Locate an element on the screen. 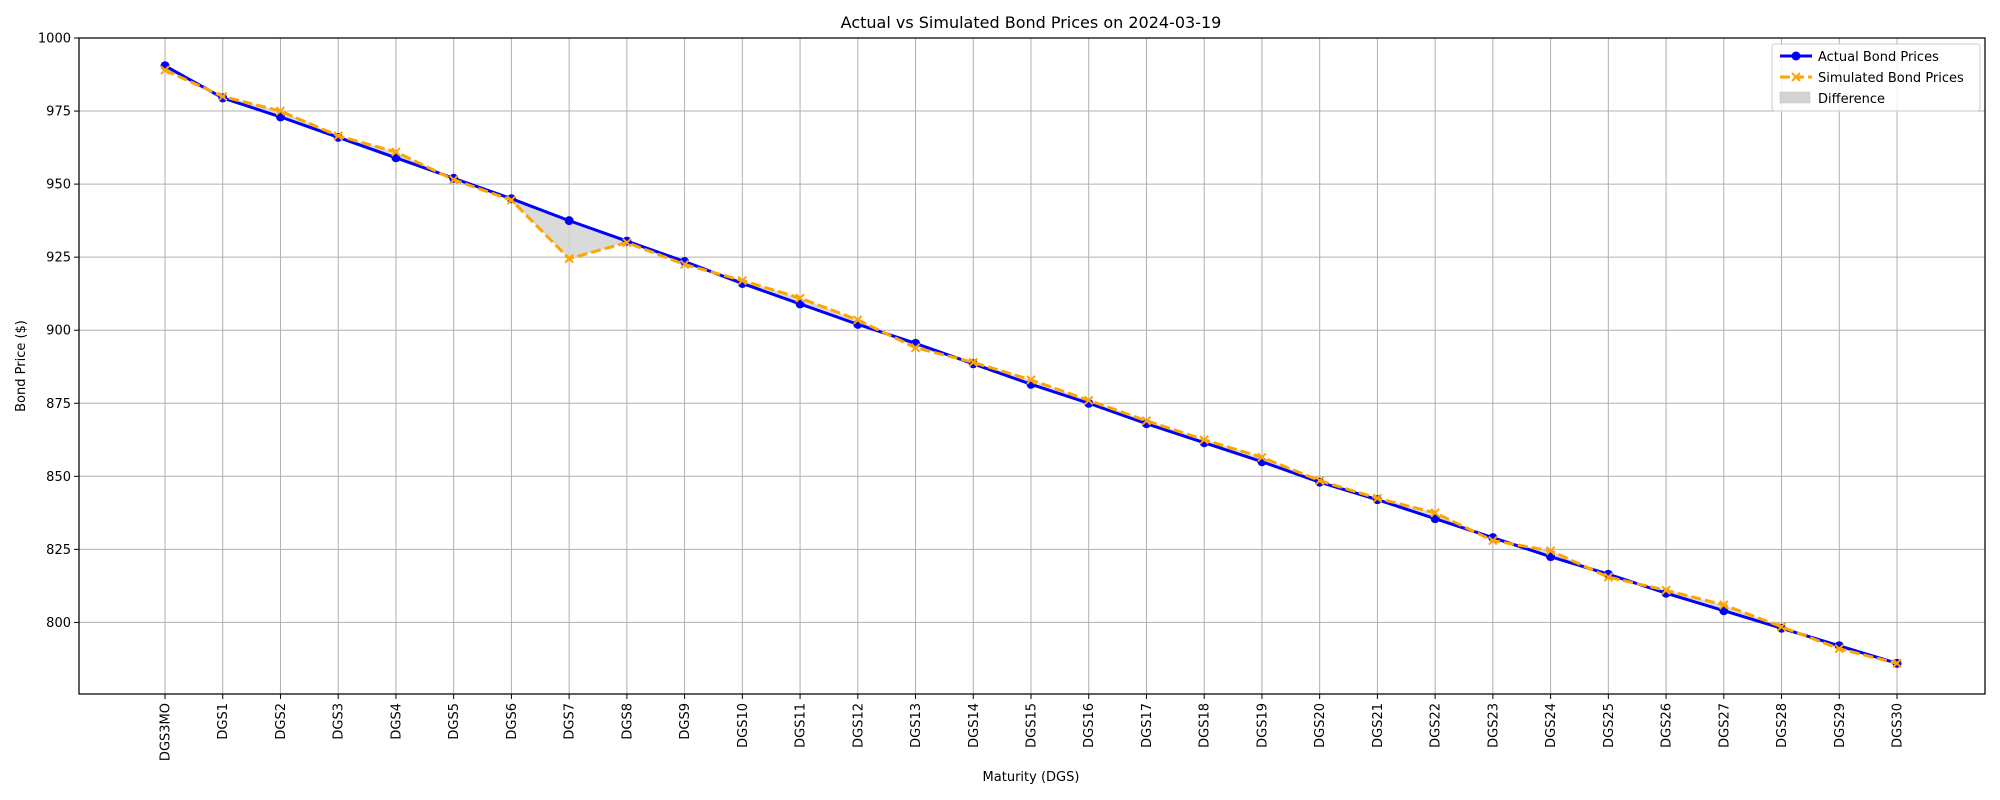 This screenshot has width=2000, height=800. y-tick-label: 950 is located at coordinates (58, 185).